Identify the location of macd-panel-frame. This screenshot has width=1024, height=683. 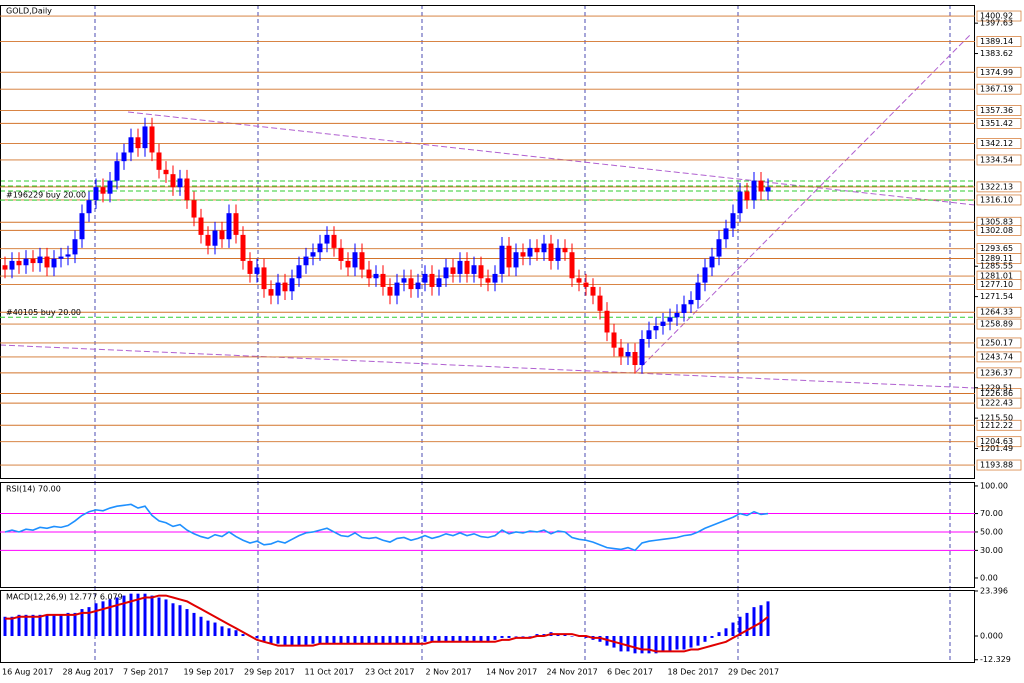
(487, 626).